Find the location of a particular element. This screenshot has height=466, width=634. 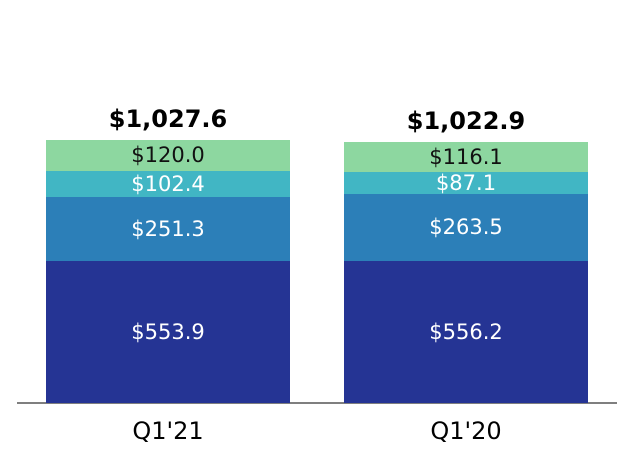

segment-value-label: $102.4 is located at coordinates (168, 183).